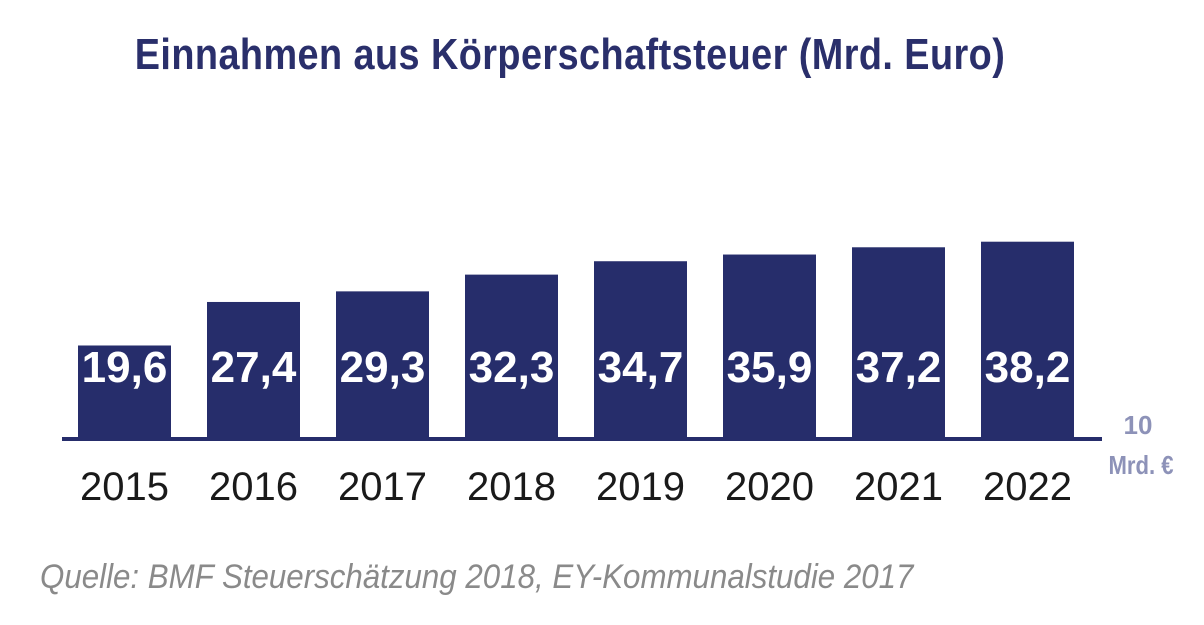 Image resolution: width=1204 pixels, height=625 pixels. I want to click on bar-2018, so click(511, 355).